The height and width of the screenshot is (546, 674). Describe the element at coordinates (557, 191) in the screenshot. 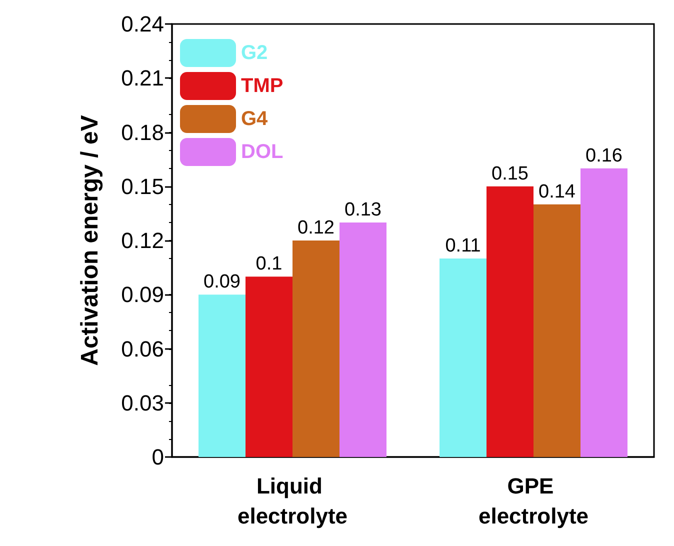

I see `data-label: 0.14` at that location.